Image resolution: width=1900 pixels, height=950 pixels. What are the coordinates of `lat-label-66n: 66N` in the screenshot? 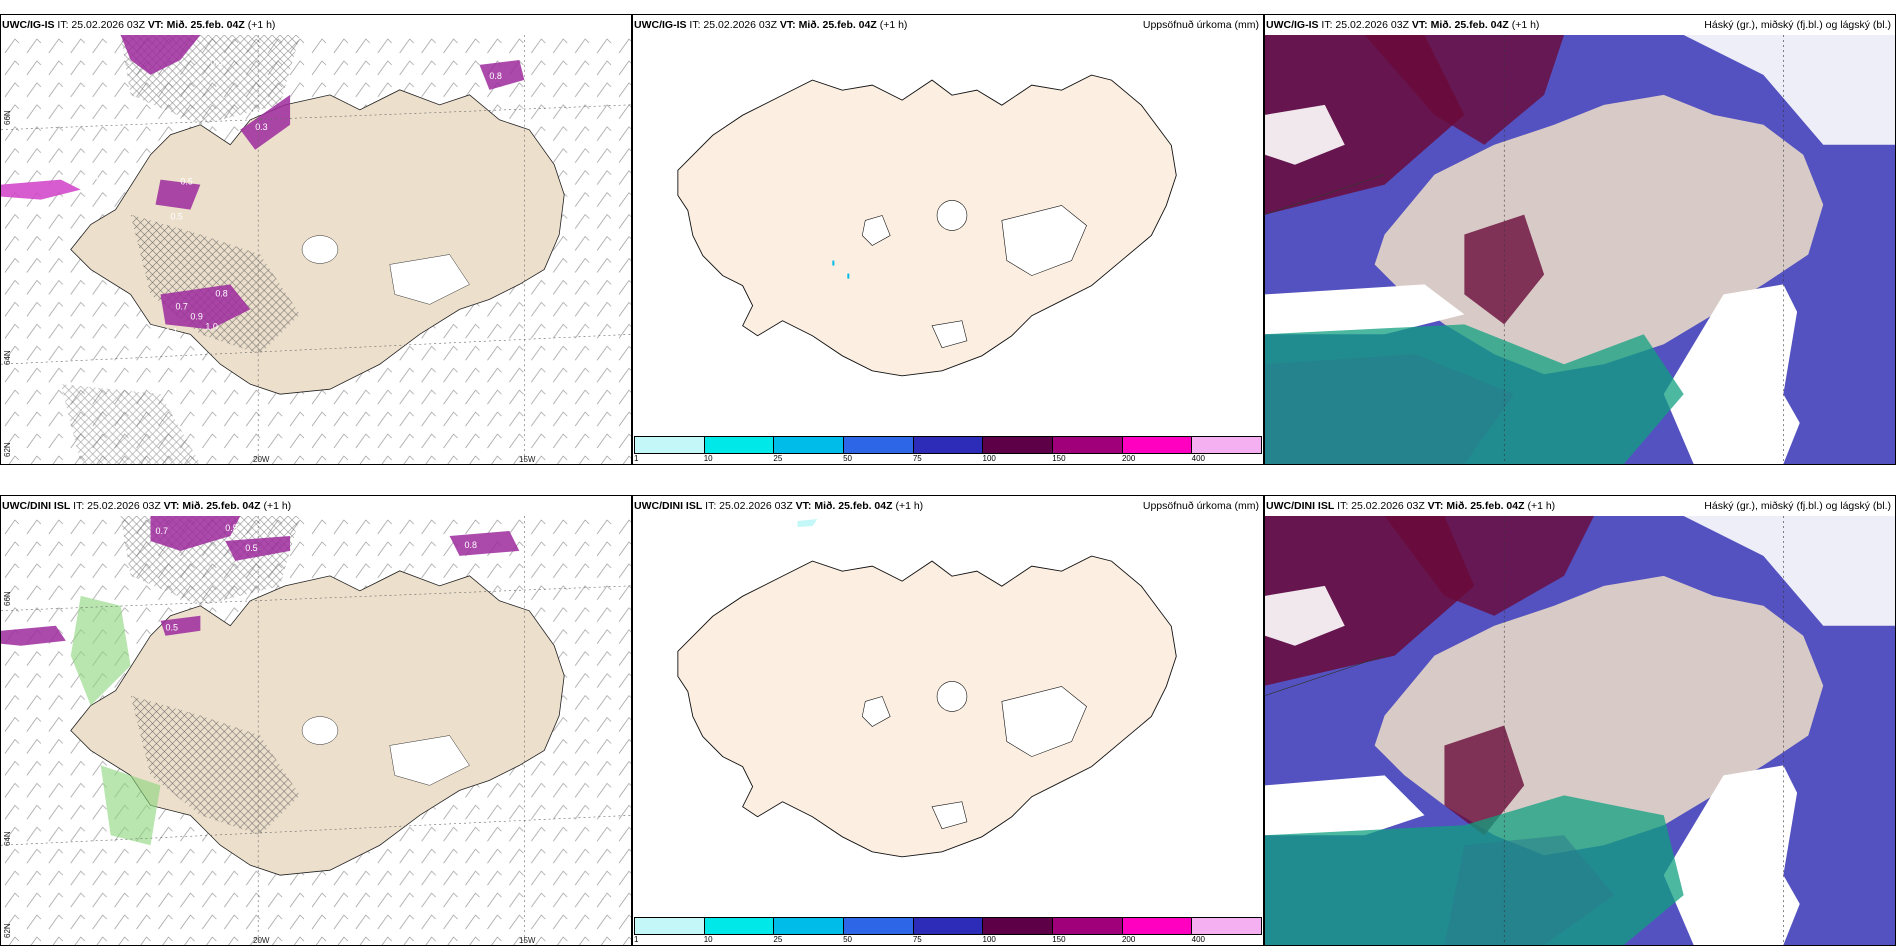 It's located at (7, 117).